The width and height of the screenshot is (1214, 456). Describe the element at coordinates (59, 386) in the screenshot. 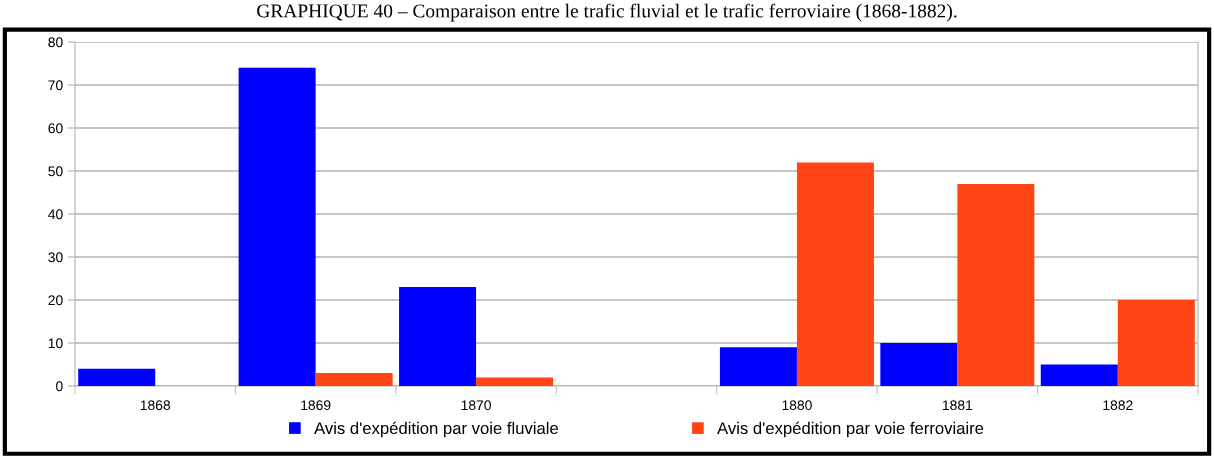

I see `y-tick-label: 0` at that location.